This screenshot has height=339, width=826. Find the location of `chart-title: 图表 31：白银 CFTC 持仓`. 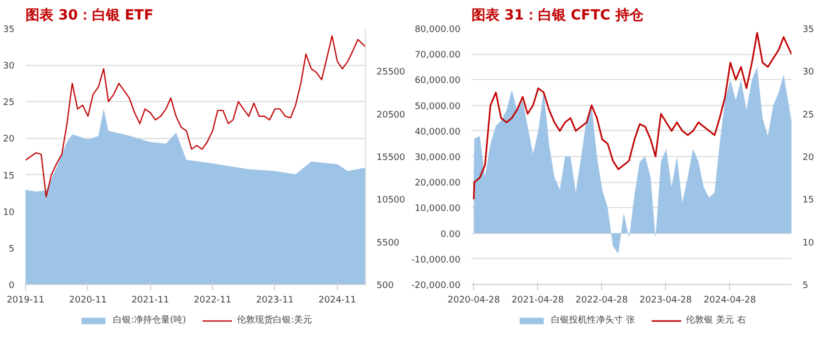

chart-title: 图表 31：白银 CFTC 持仓 is located at coordinates (558, 16).